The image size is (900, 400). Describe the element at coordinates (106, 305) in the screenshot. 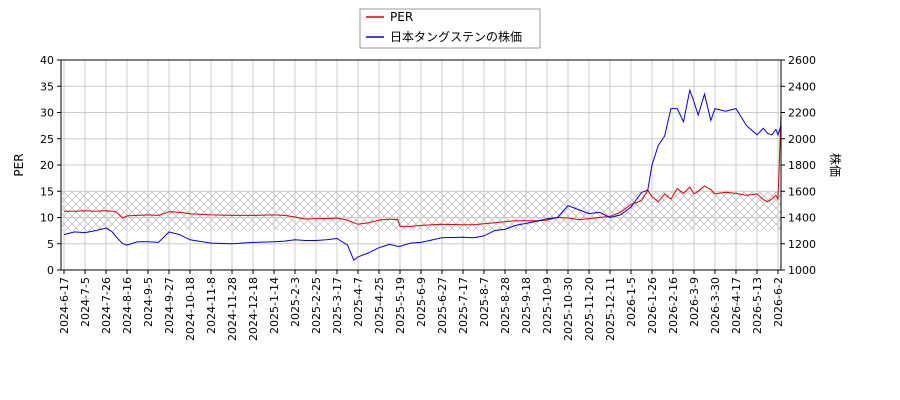

I see `x-tick-label: 2024-7-26` at that location.